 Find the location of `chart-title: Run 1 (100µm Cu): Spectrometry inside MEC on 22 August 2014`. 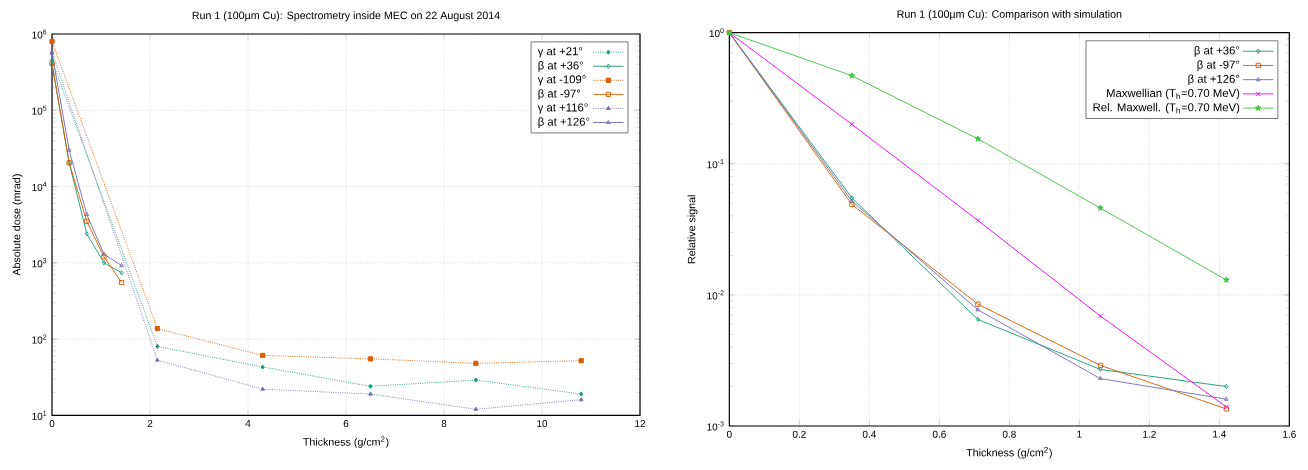

chart-title: Run 1 (100µm Cu): Spectrometry inside MEC on 22 August 2014 is located at coordinates (346, 16).